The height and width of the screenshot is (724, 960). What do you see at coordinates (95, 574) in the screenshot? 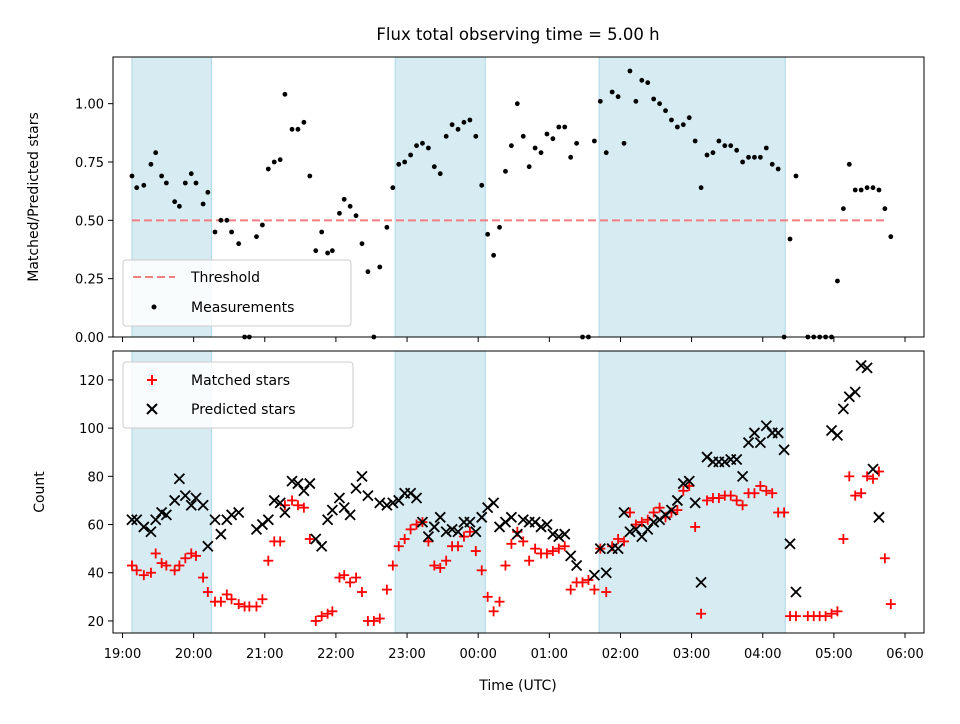
I see `bottom-y-tick-label: 40` at bounding box center [95, 574].